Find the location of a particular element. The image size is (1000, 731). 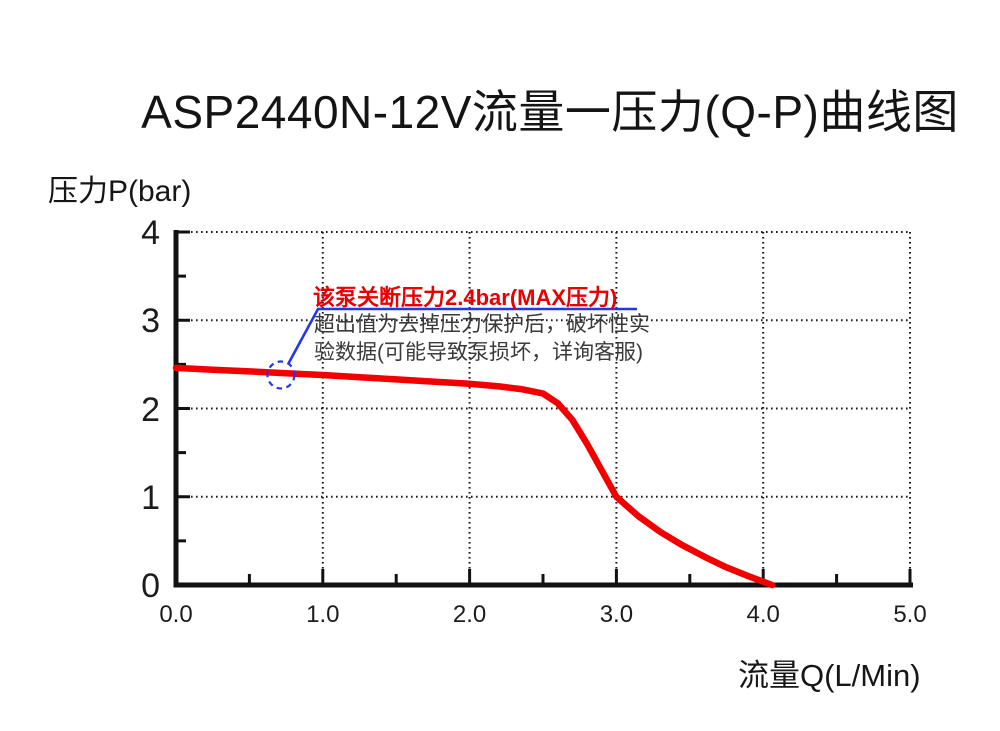

y-axis-title: 压力P(bar) is located at coordinates (120, 191).